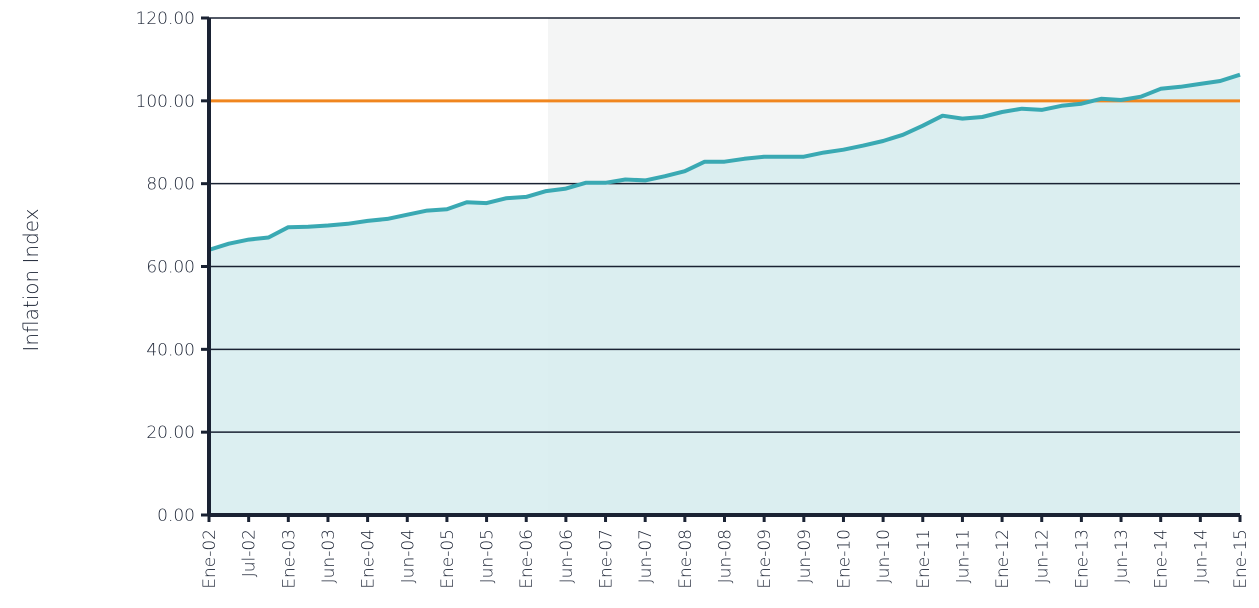 The image size is (1259, 608). I want to click on x-tick-label: Ene-15, so click(1241, 559).